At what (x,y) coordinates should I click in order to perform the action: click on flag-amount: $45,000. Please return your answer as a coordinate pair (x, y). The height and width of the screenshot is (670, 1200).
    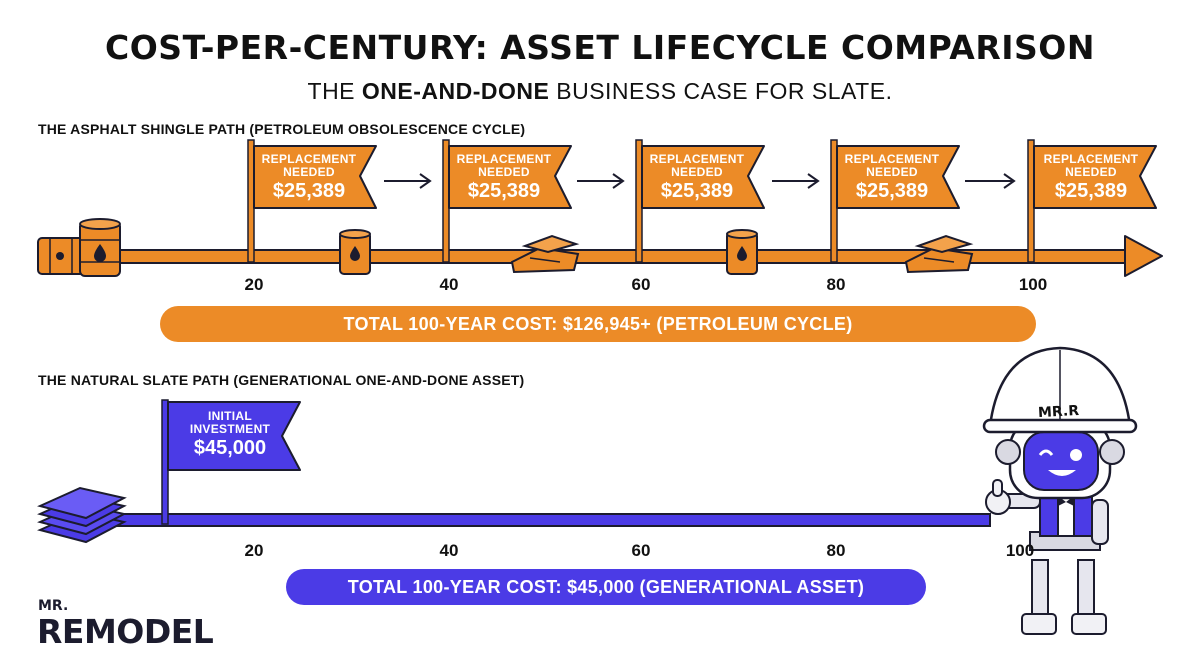
    Looking at the image, I should click on (230, 448).